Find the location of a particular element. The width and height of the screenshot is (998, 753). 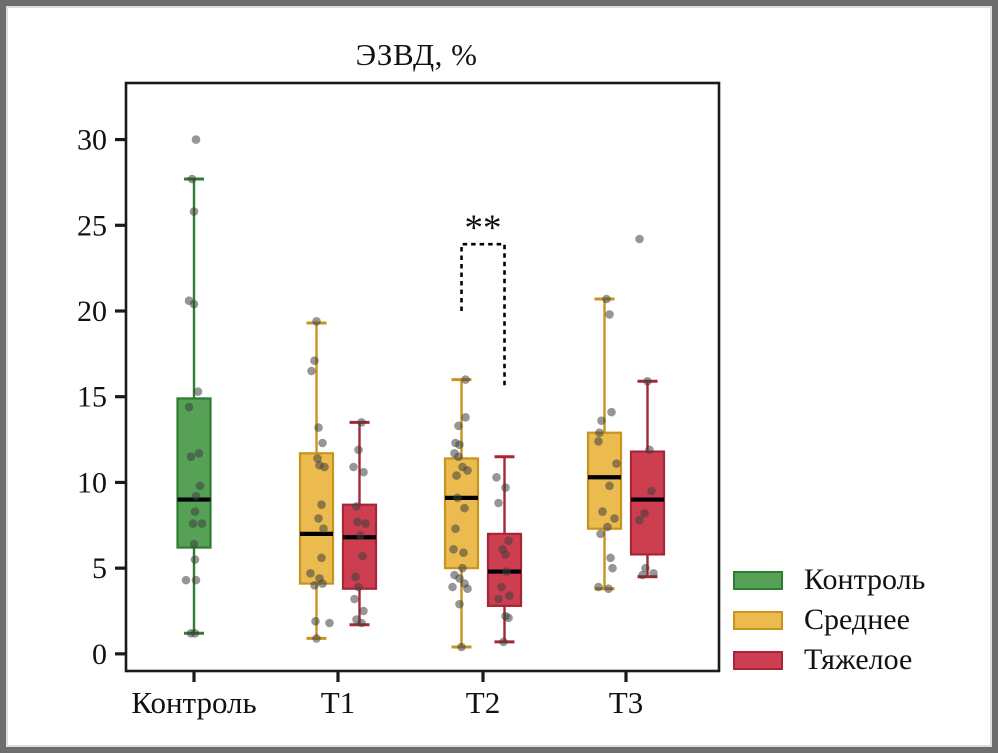

y-tick-label: 0 is located at coordinates (99, 654).